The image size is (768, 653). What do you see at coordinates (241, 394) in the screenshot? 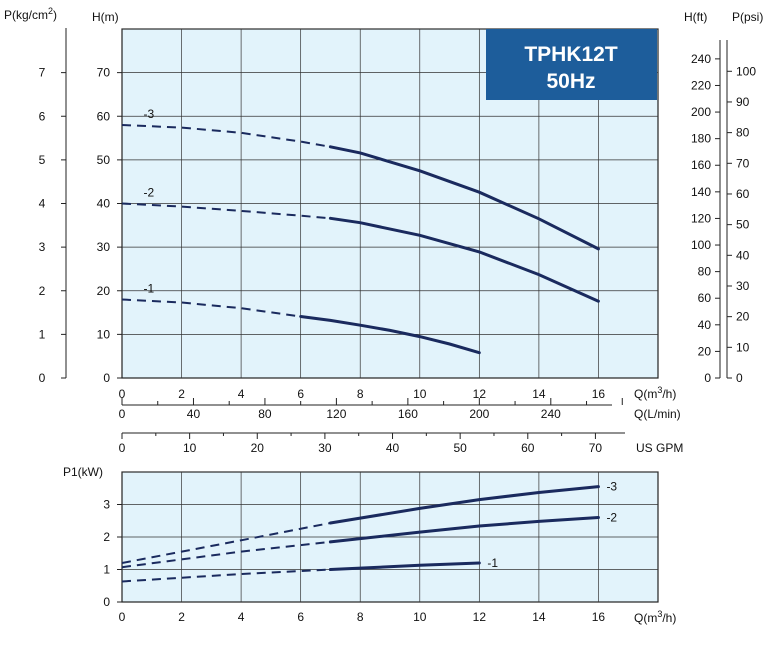
I see `flow-m3h-tick-label: 4` at bounding box center [241, 394].